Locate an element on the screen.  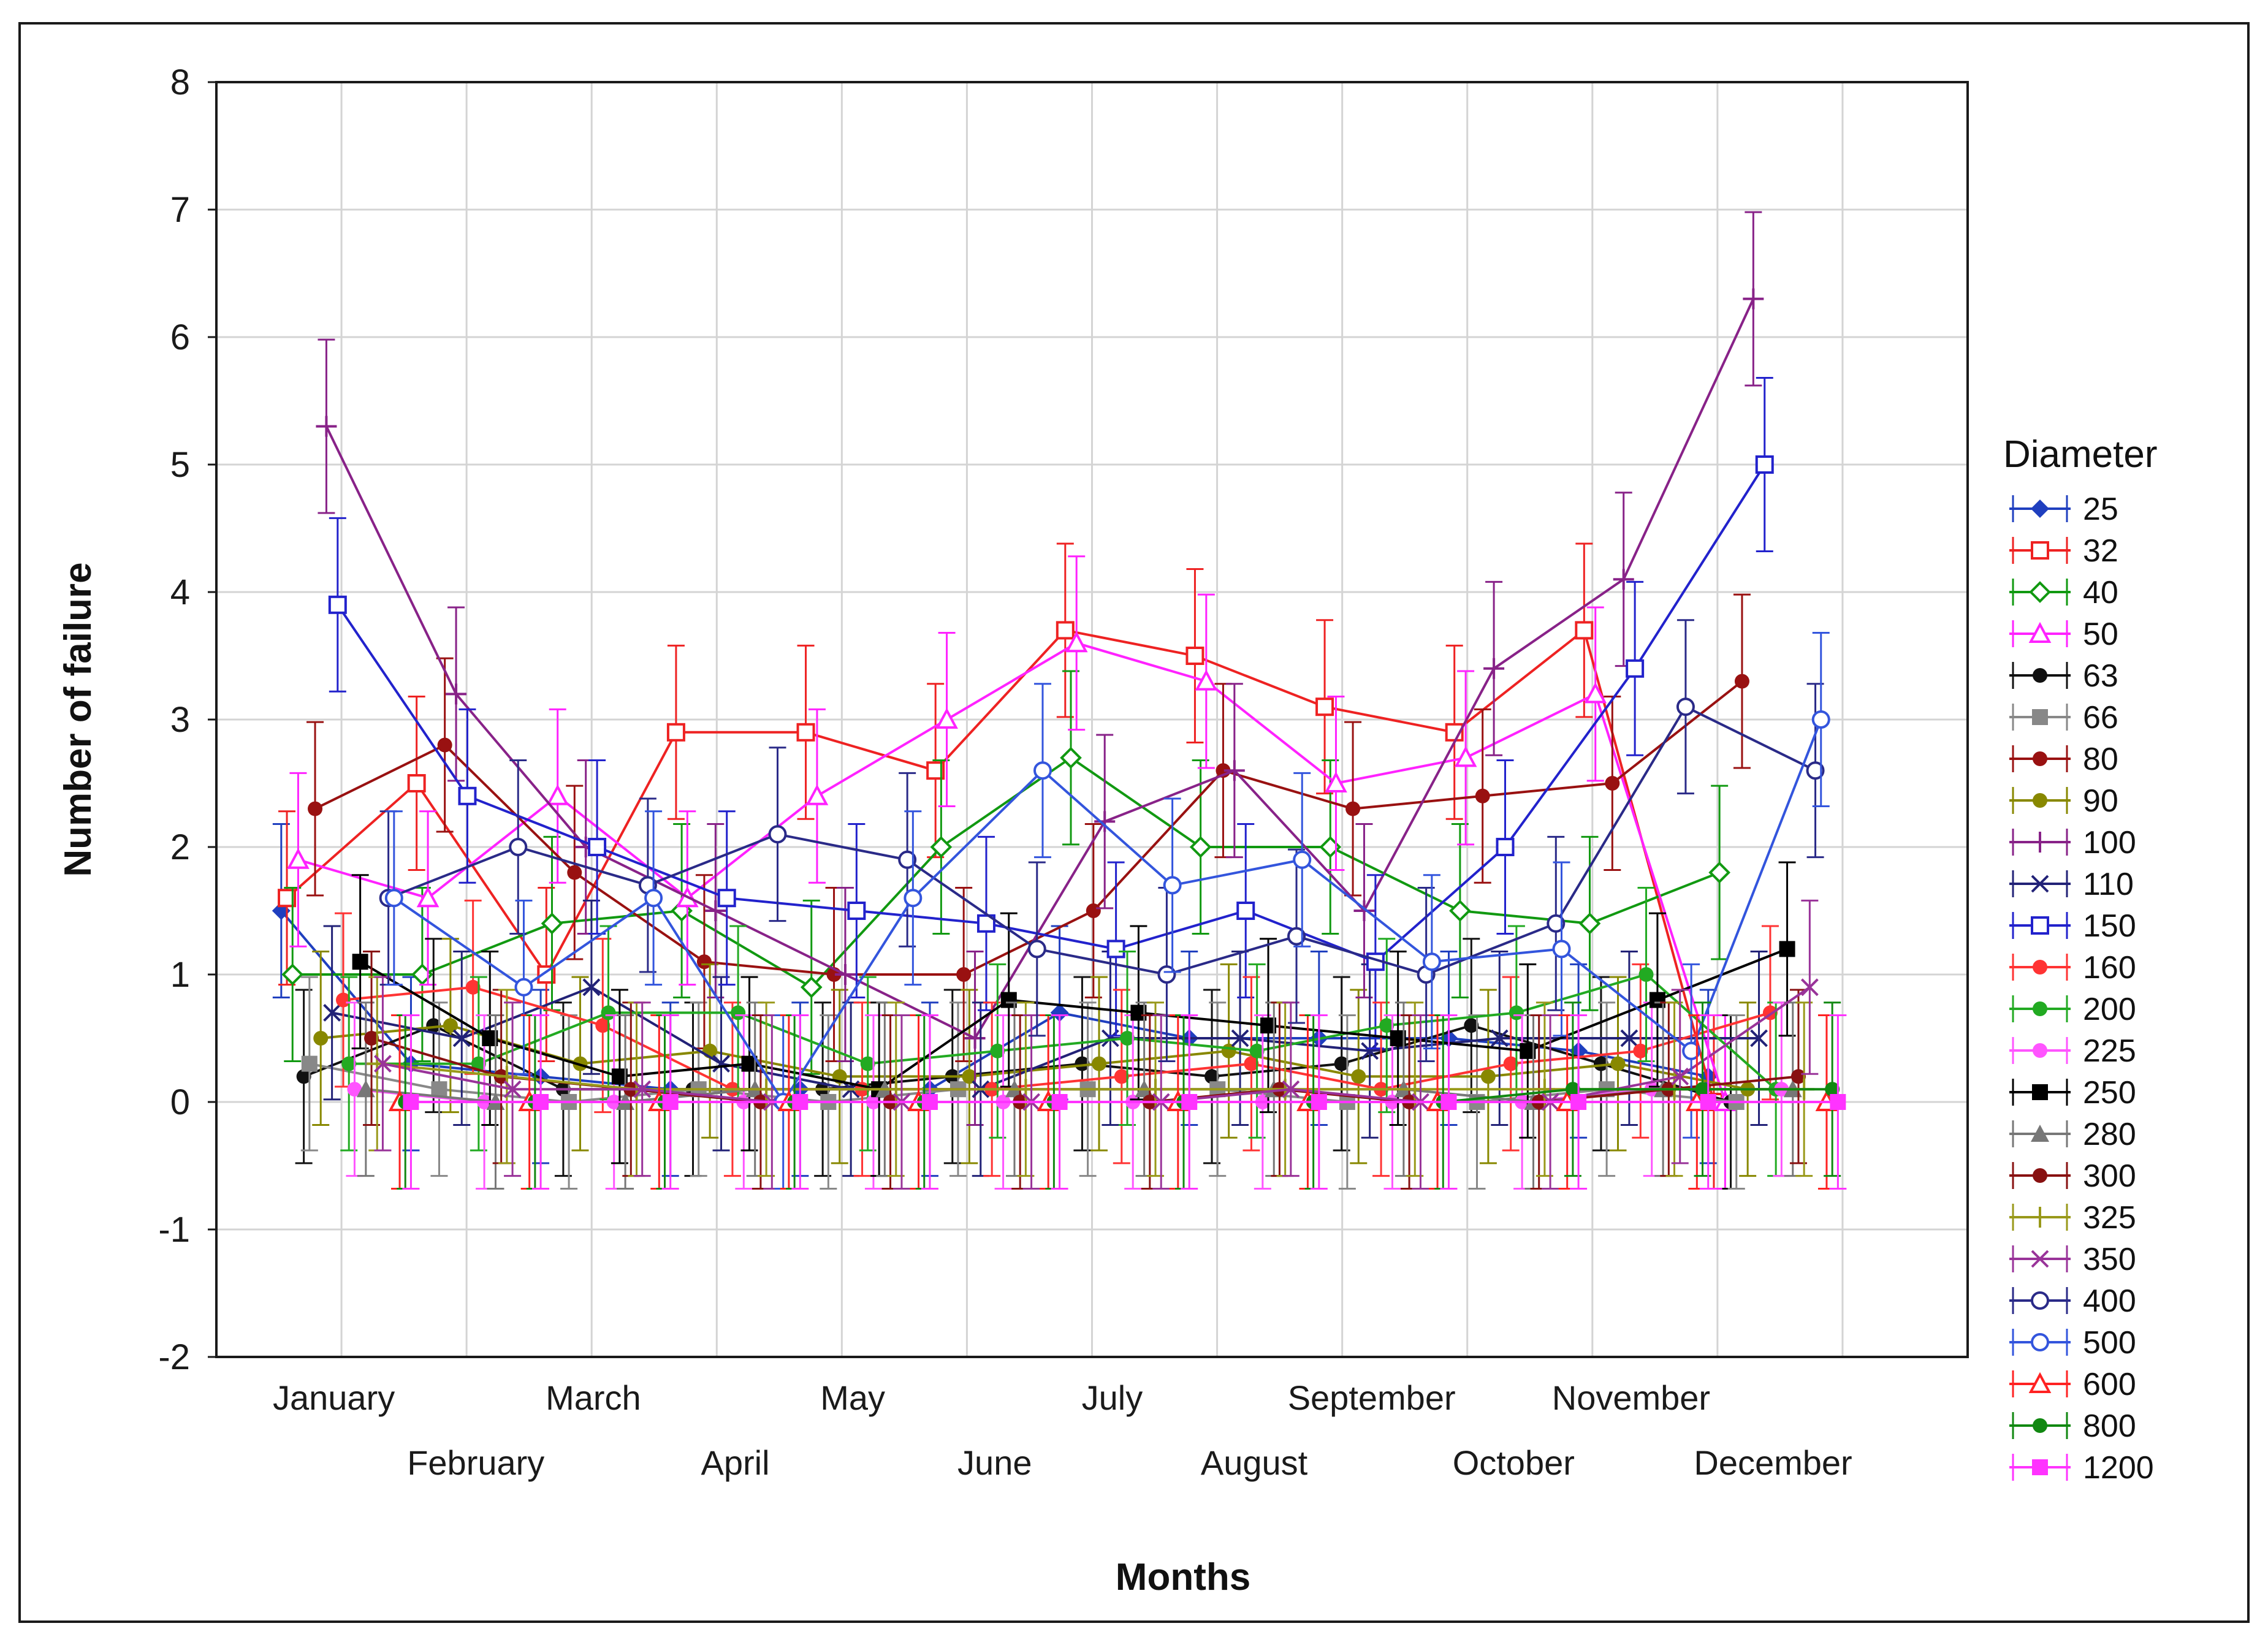
y-tick-label: 6 is located at coordinates (180, 337).